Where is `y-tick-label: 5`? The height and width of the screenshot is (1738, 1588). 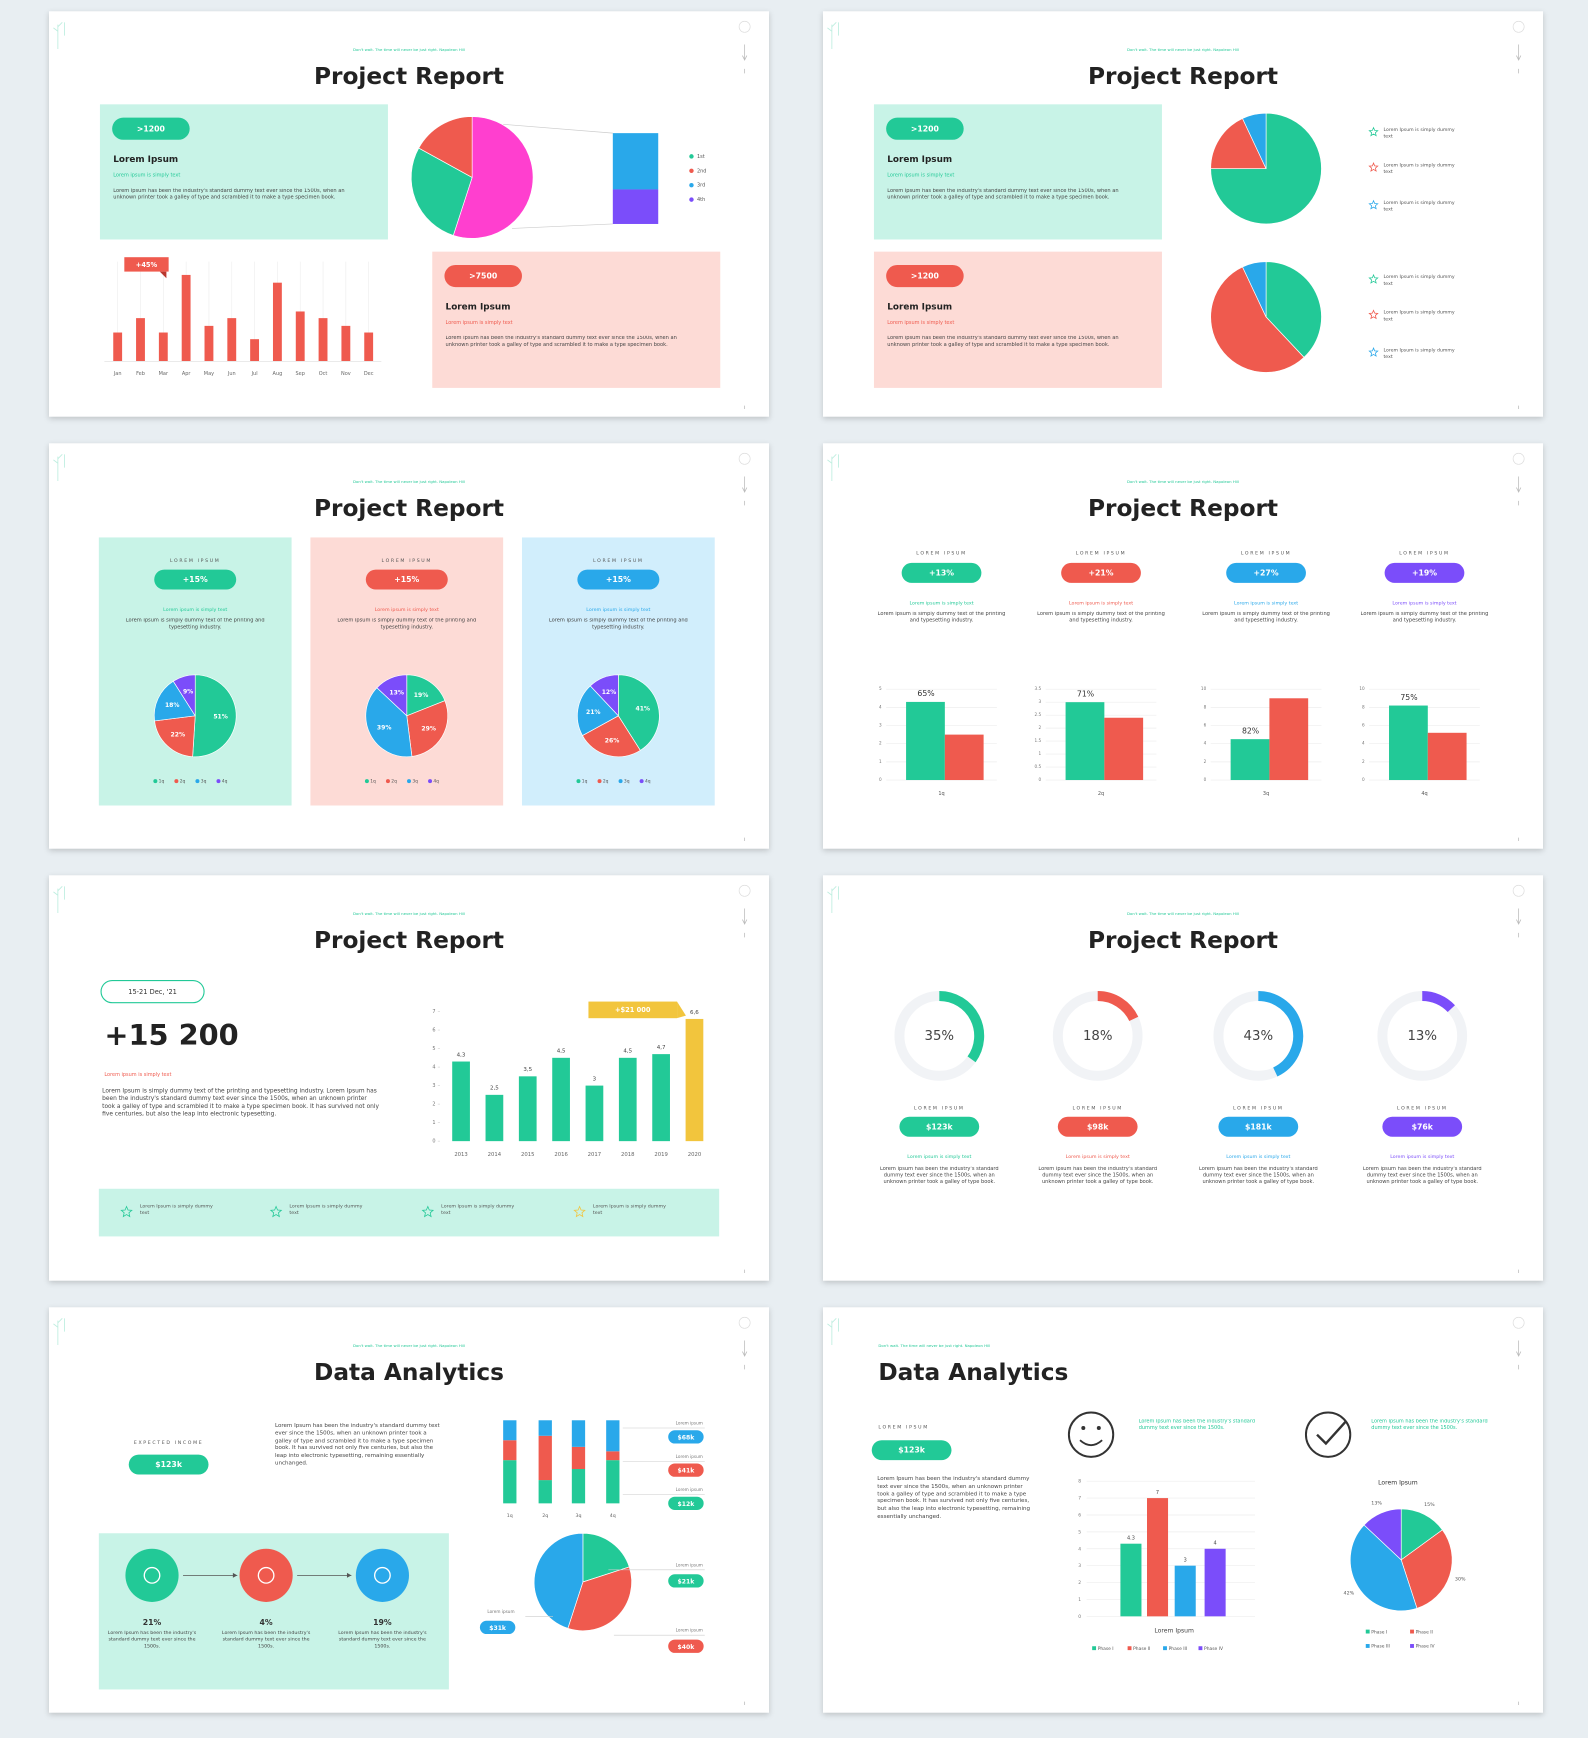 y-tick-label: 5 is located at coordinates (433, 1049).